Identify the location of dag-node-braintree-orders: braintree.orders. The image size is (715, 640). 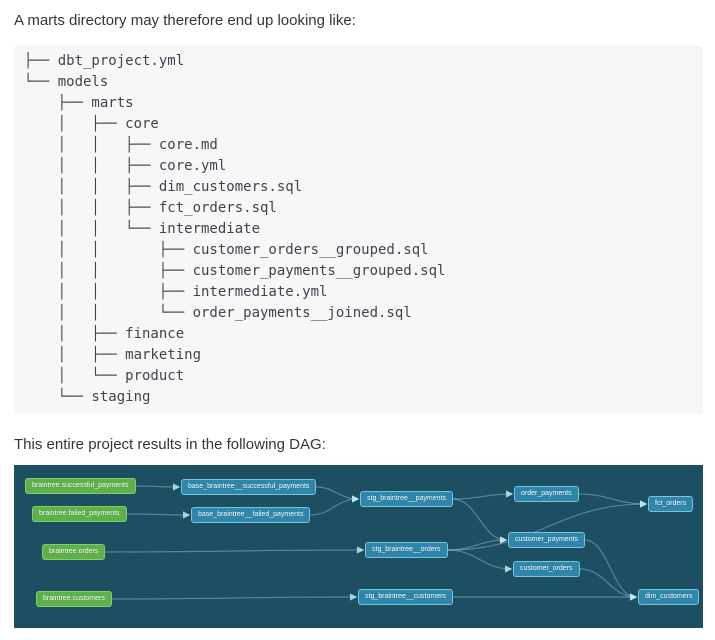
(74, 552).